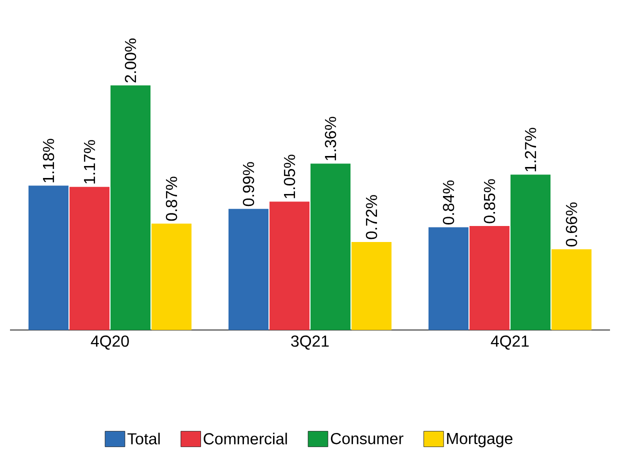 The height and width of the screenshot is (453, 620). What do you see at coordinates (572, 224) in the screenshot?
I see `data-label: 0.66%` at bounding box center [572, 224].